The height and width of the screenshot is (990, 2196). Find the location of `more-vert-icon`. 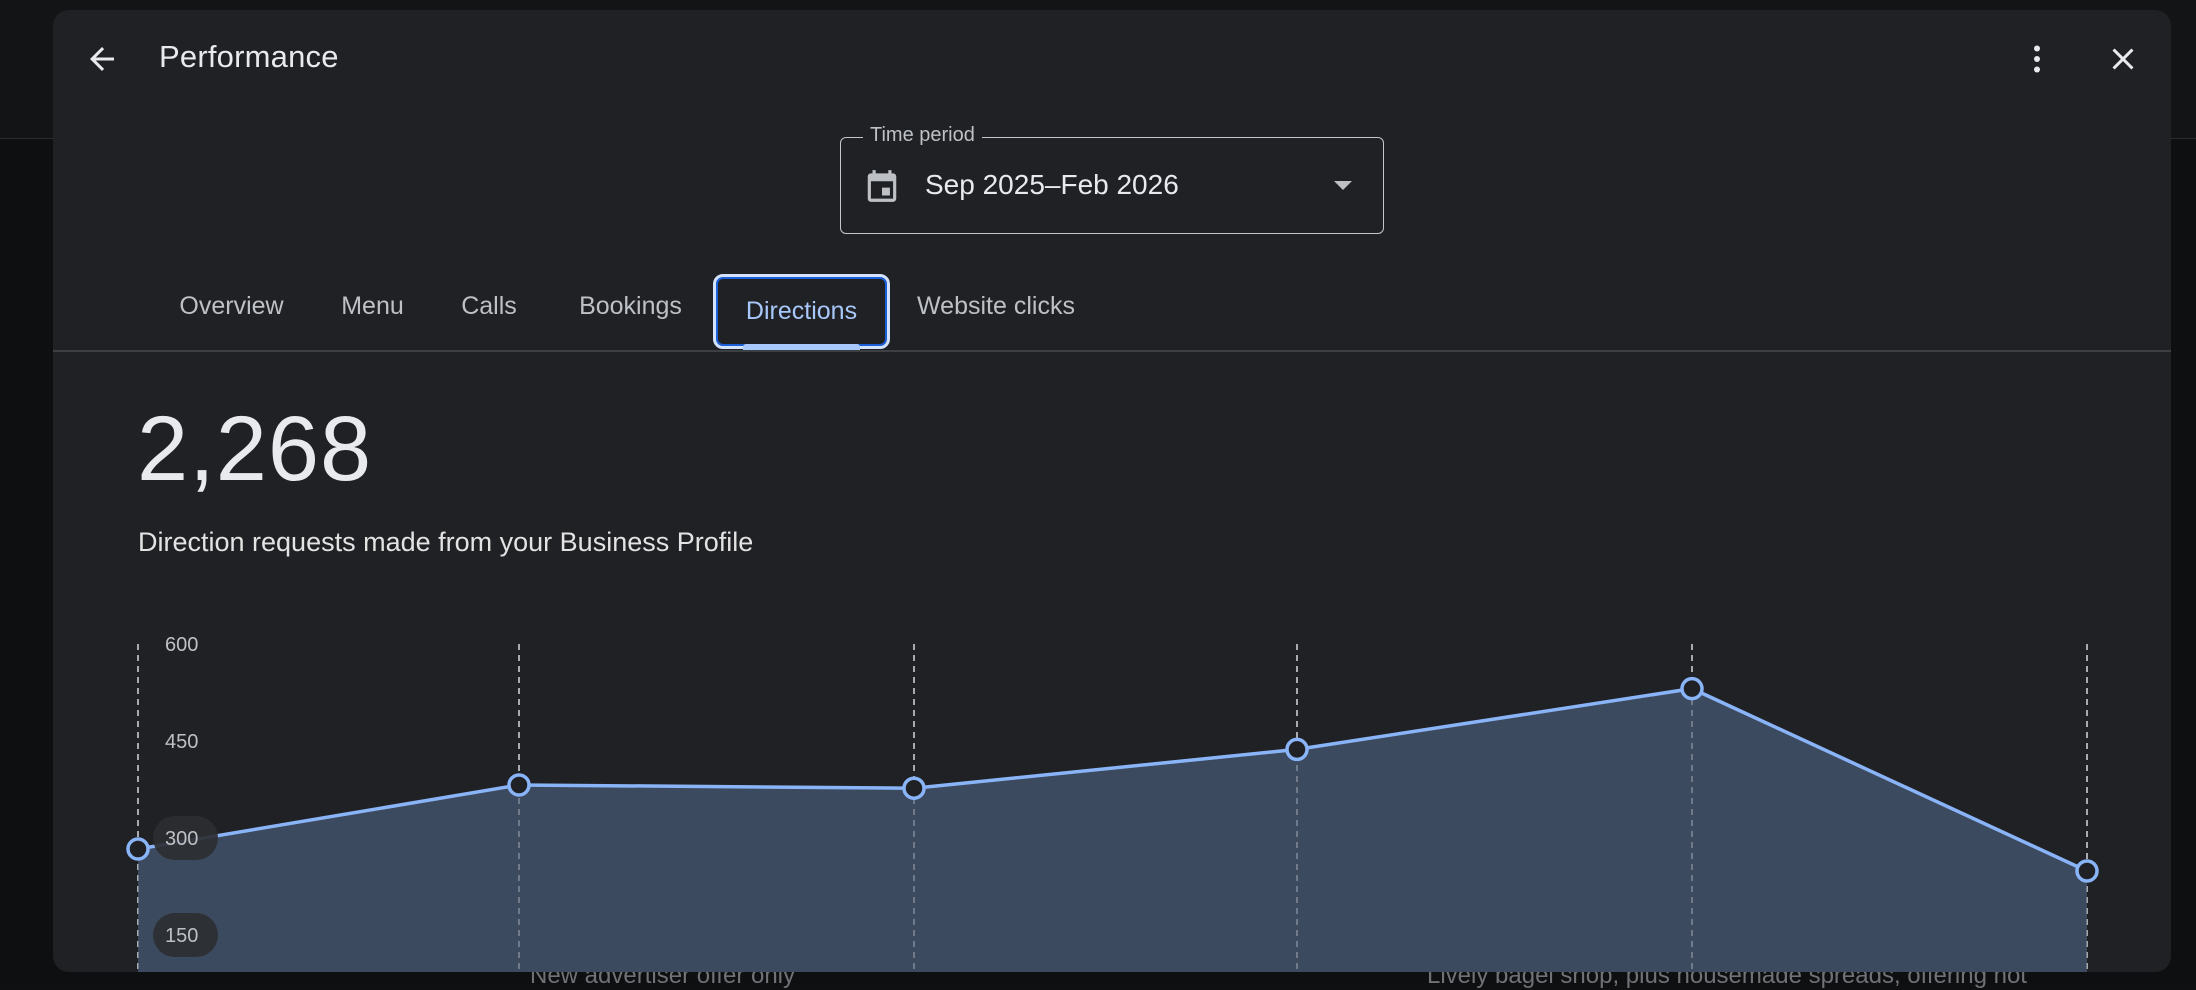

more-vert-icon is located at coordinates (2037, 59).